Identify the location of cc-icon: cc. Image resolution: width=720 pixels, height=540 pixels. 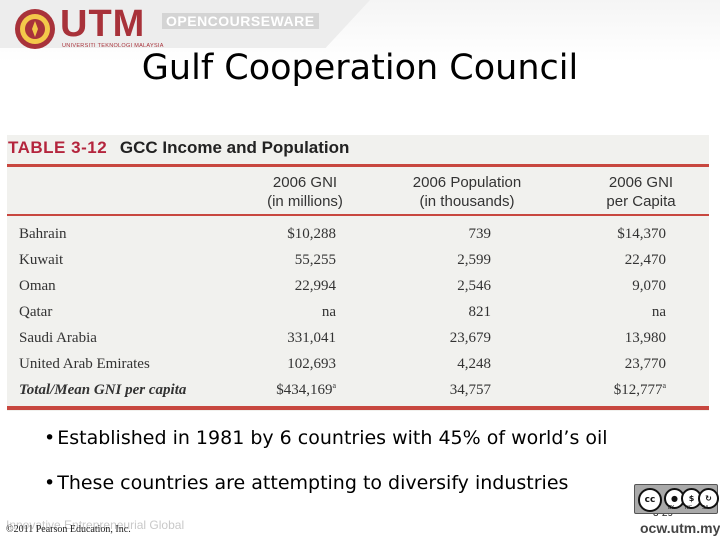
(650, 500).